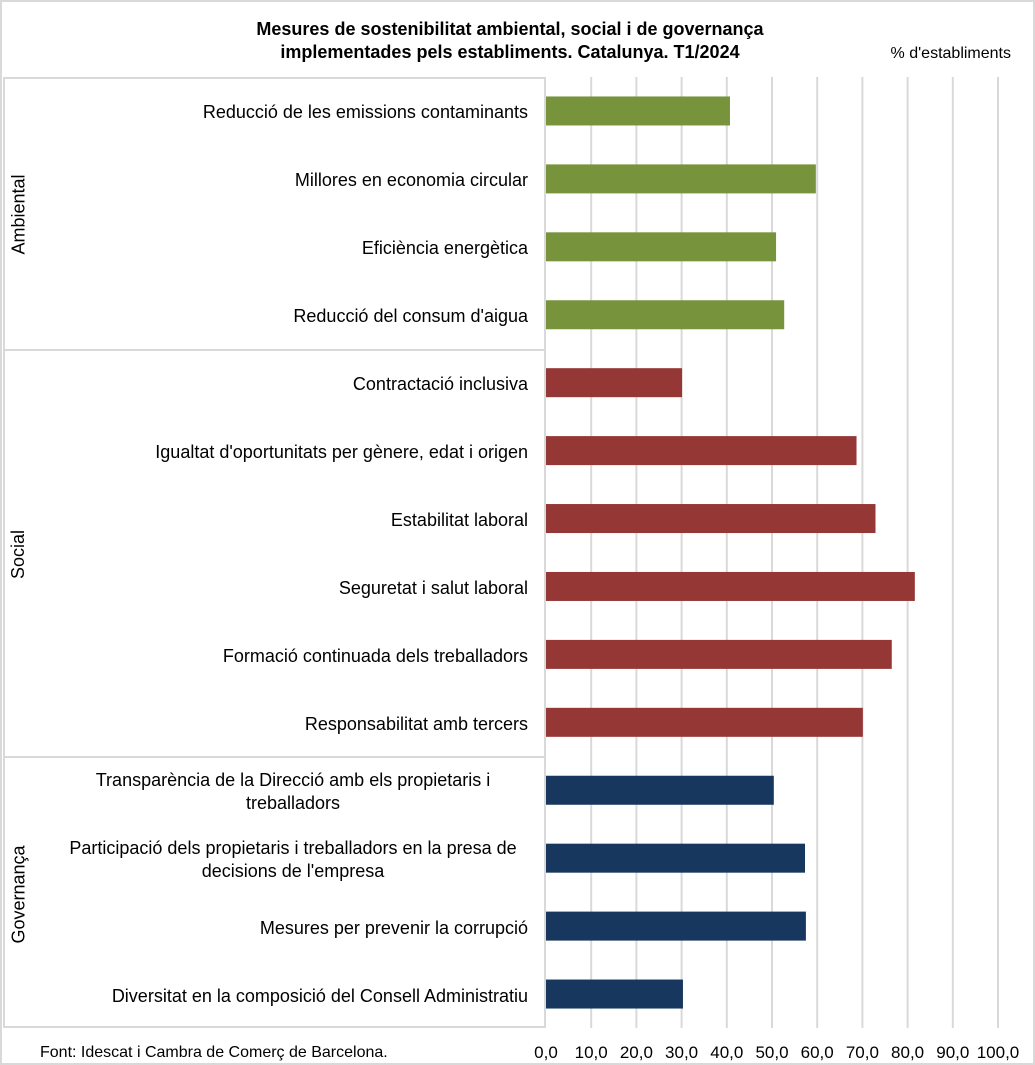 The width and height of the screenshot is (1035, 1065). I want to click on category-label: Reducció del consum d'aigua, so click(410, 316).